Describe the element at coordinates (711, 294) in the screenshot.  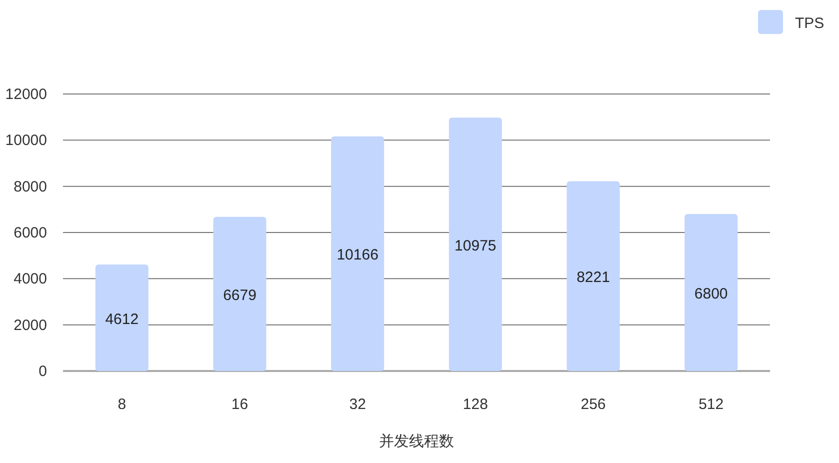
I see `data-label: 6800` at that location.